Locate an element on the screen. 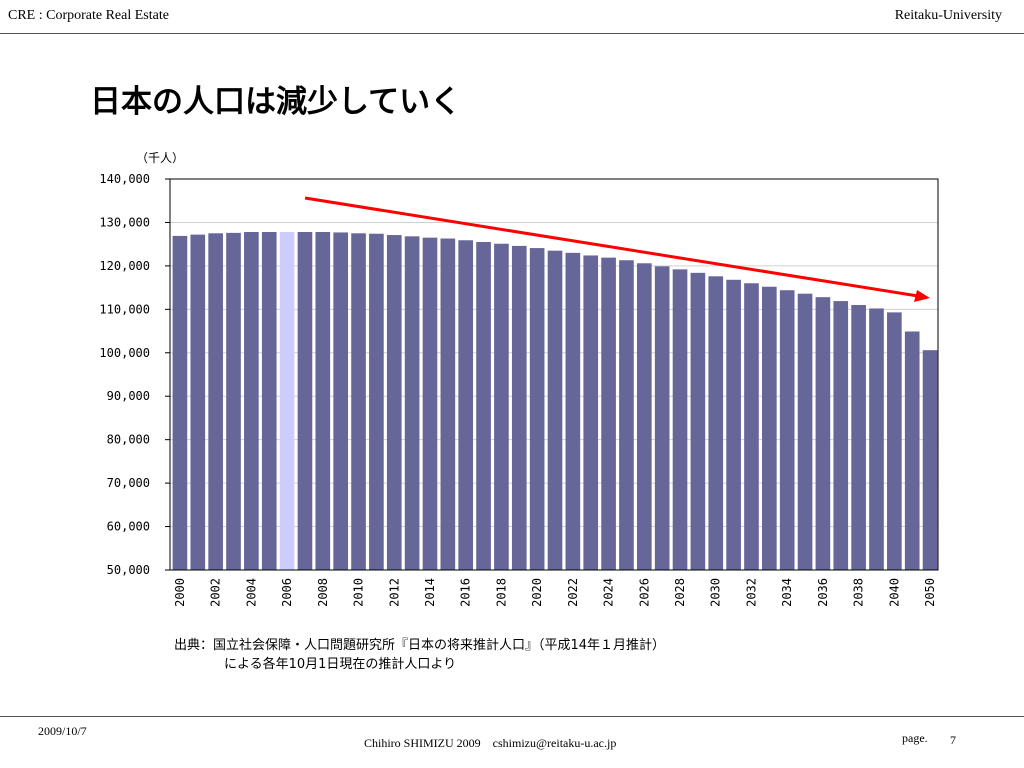  source-note-line2: による各年10月1日現在の推計人口より is located at coordinates (340, 664).